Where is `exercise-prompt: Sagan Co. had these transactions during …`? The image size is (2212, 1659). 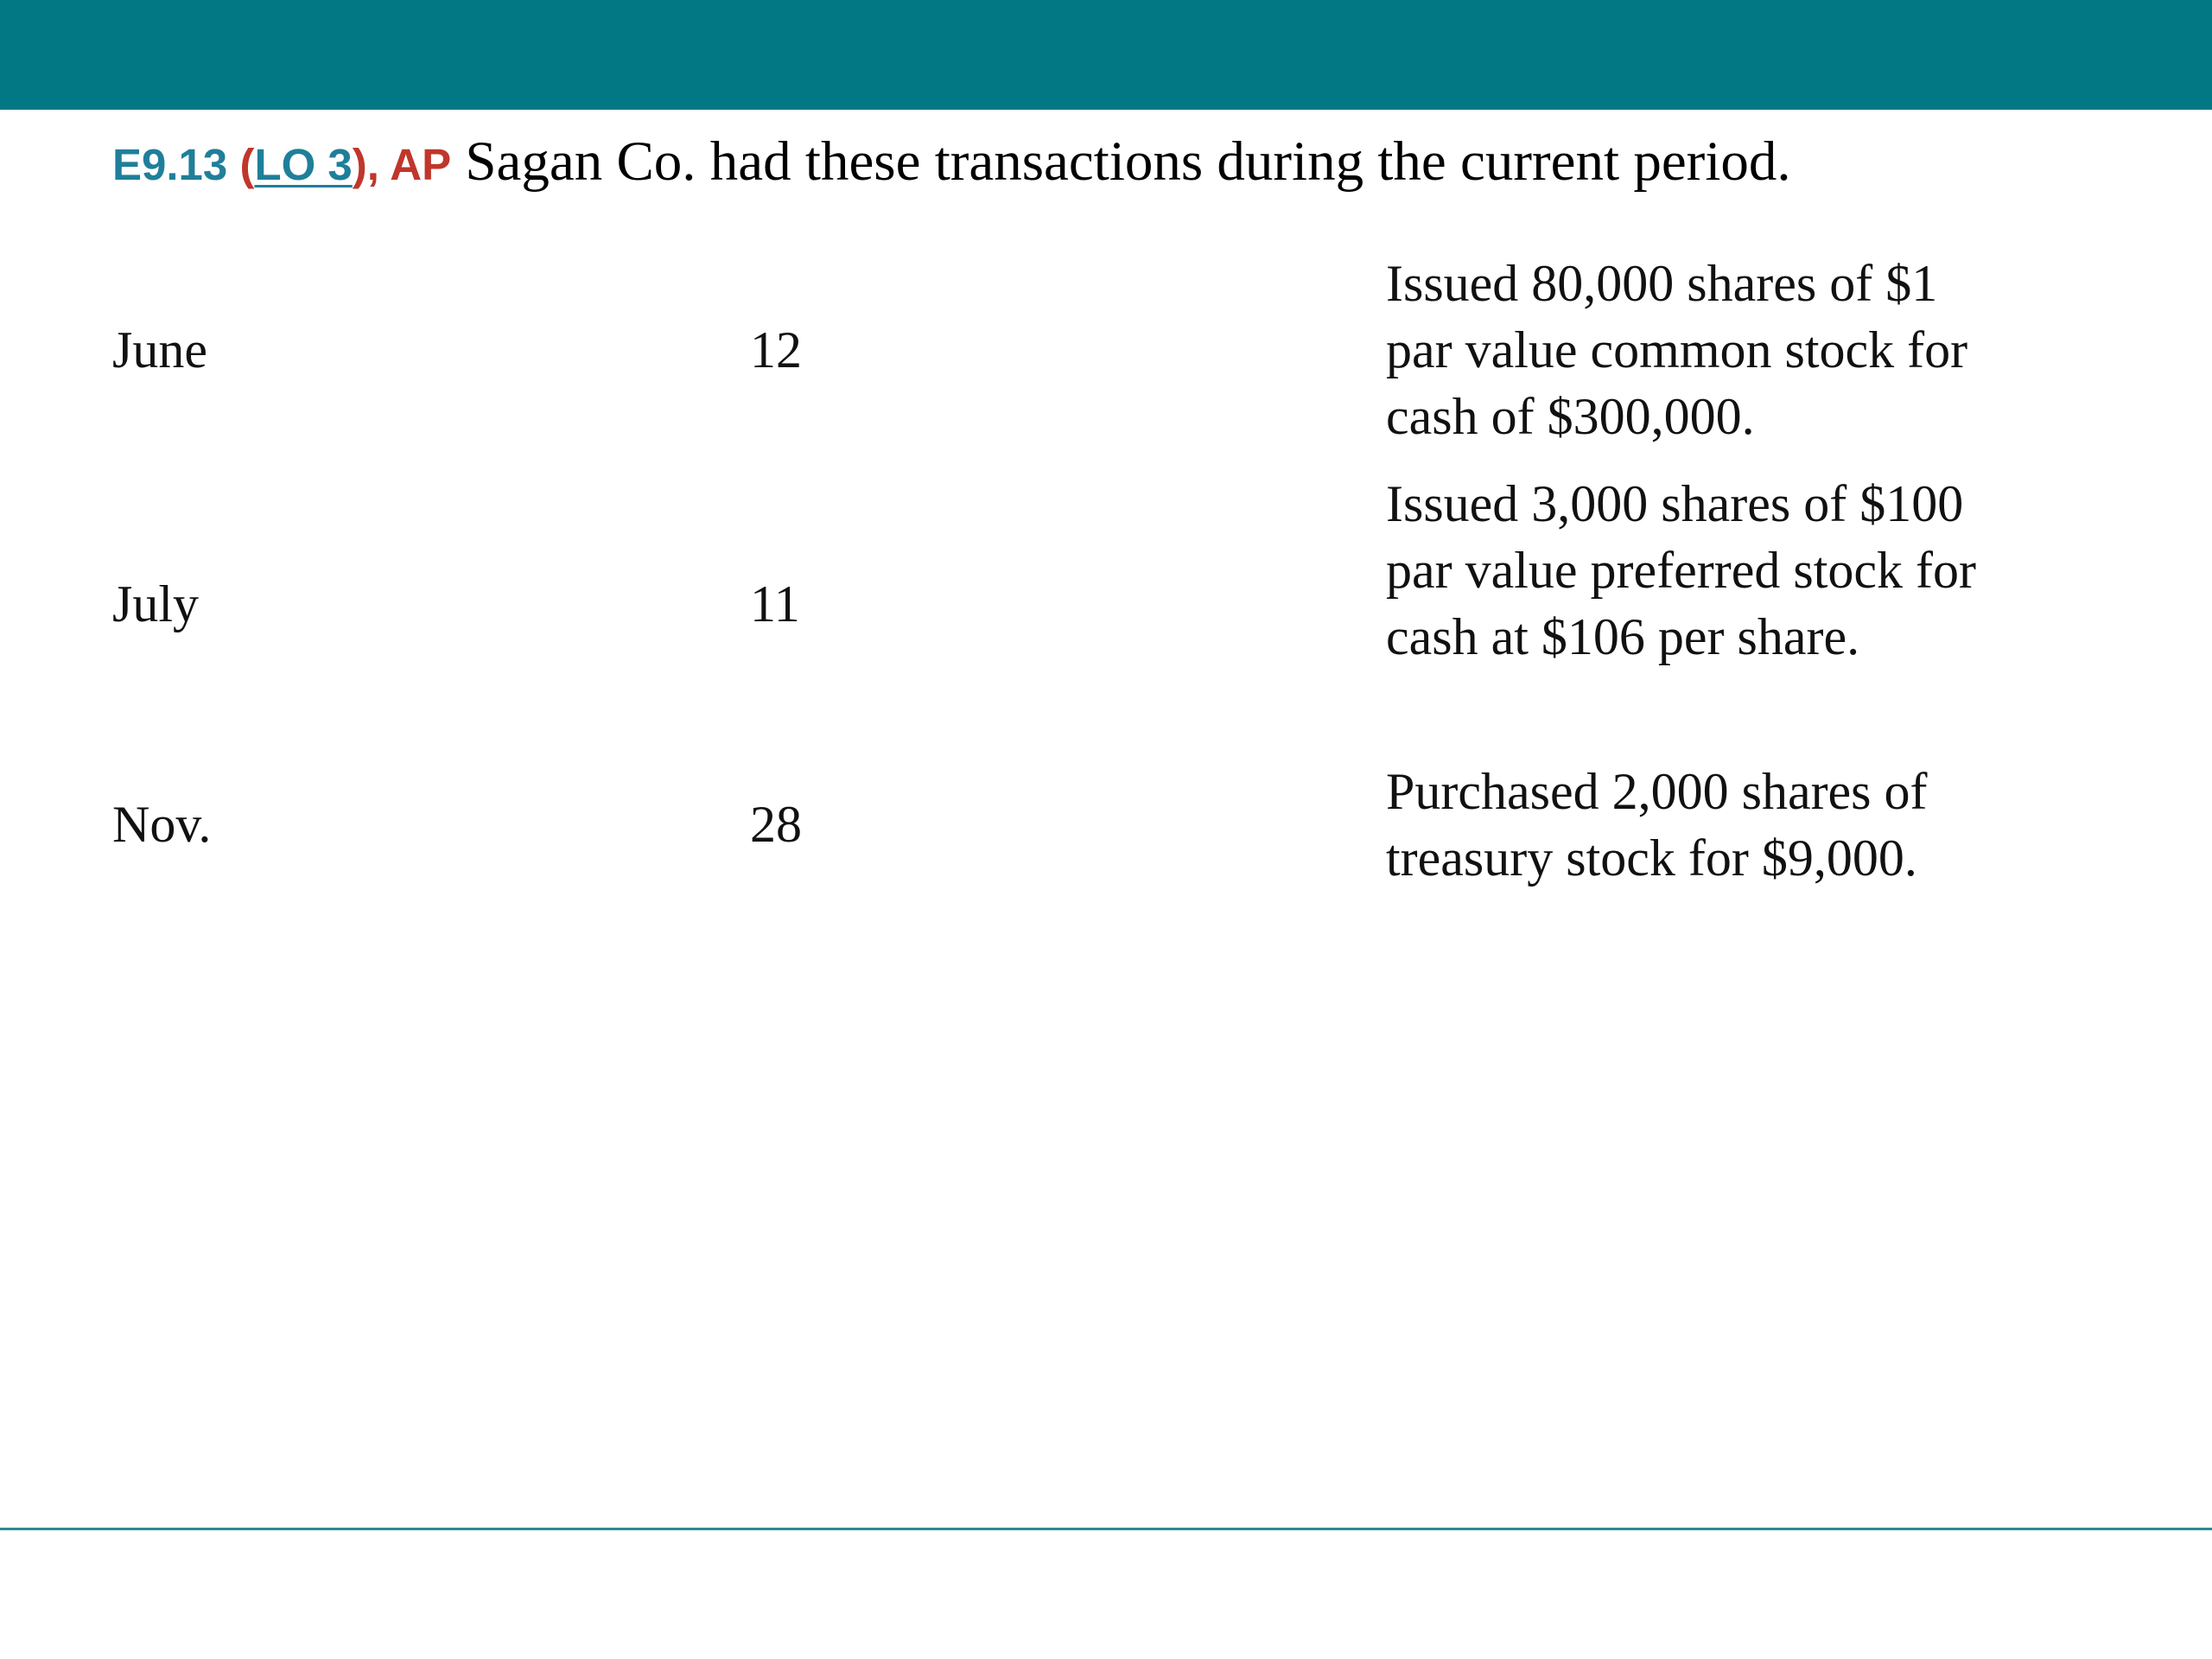 exercise-prompt: Sagan Co. had these transactions during … is located at coordinates (1128, 161).